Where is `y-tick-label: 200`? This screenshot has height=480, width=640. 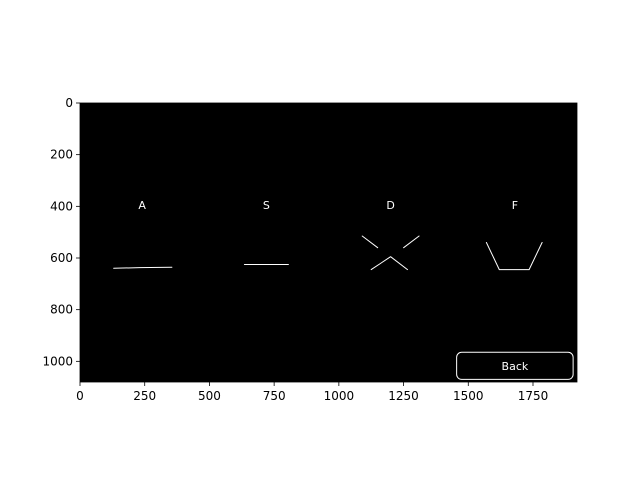
y-tick-label: 200 is located at coordinates (61, 155).